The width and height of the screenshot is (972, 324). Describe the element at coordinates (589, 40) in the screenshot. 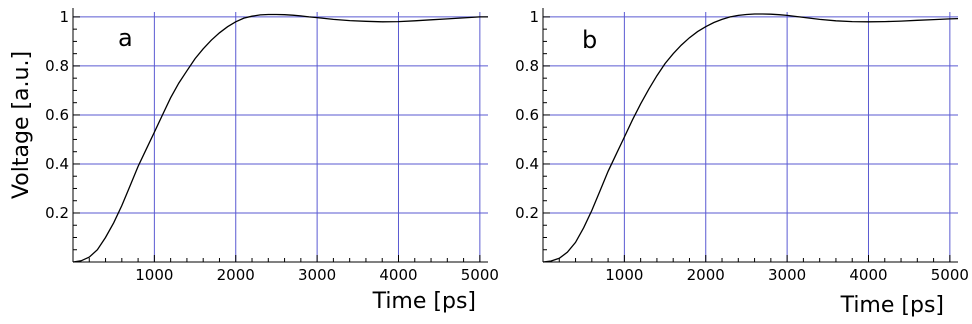

I see `panel-label: b` at that location.